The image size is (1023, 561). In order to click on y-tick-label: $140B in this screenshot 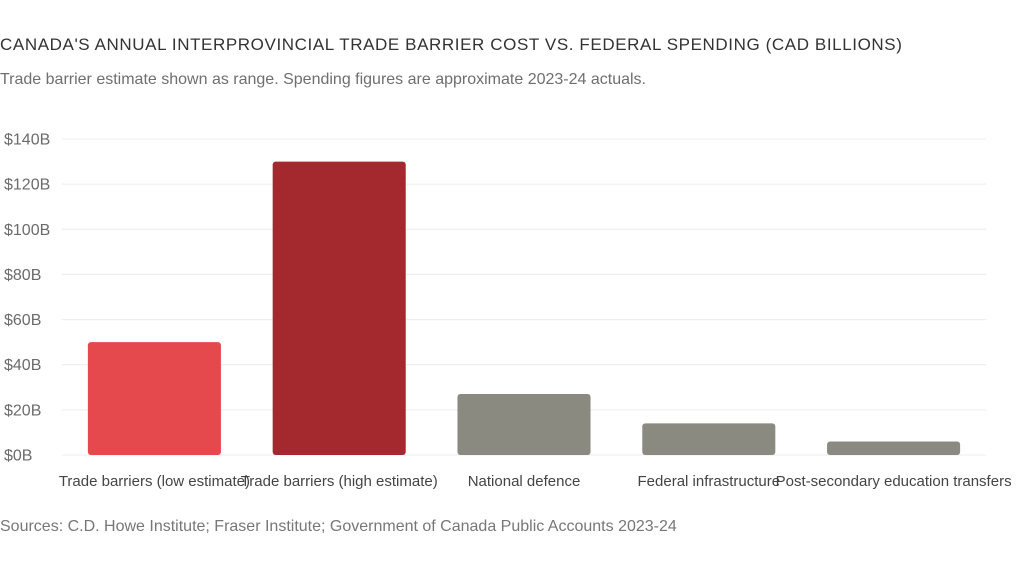, I will do `click(27, 140)`.